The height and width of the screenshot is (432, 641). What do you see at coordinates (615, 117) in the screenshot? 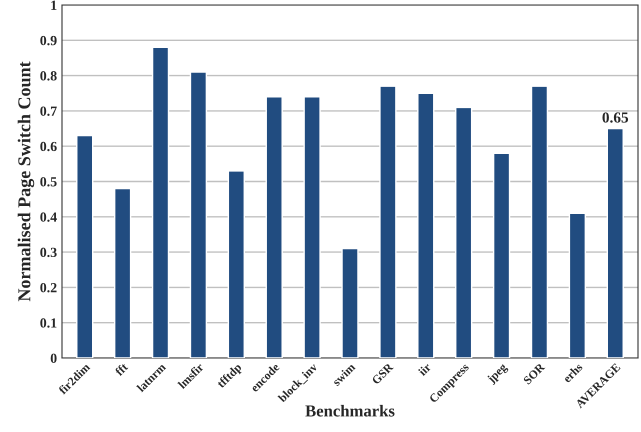
I see `data-label: 0.65` at bounding box center [615, 117].